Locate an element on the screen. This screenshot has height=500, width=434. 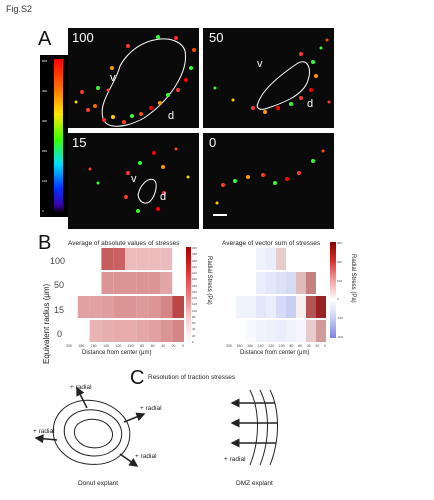
micrograph-100-image is located at coordinates (135, 81).